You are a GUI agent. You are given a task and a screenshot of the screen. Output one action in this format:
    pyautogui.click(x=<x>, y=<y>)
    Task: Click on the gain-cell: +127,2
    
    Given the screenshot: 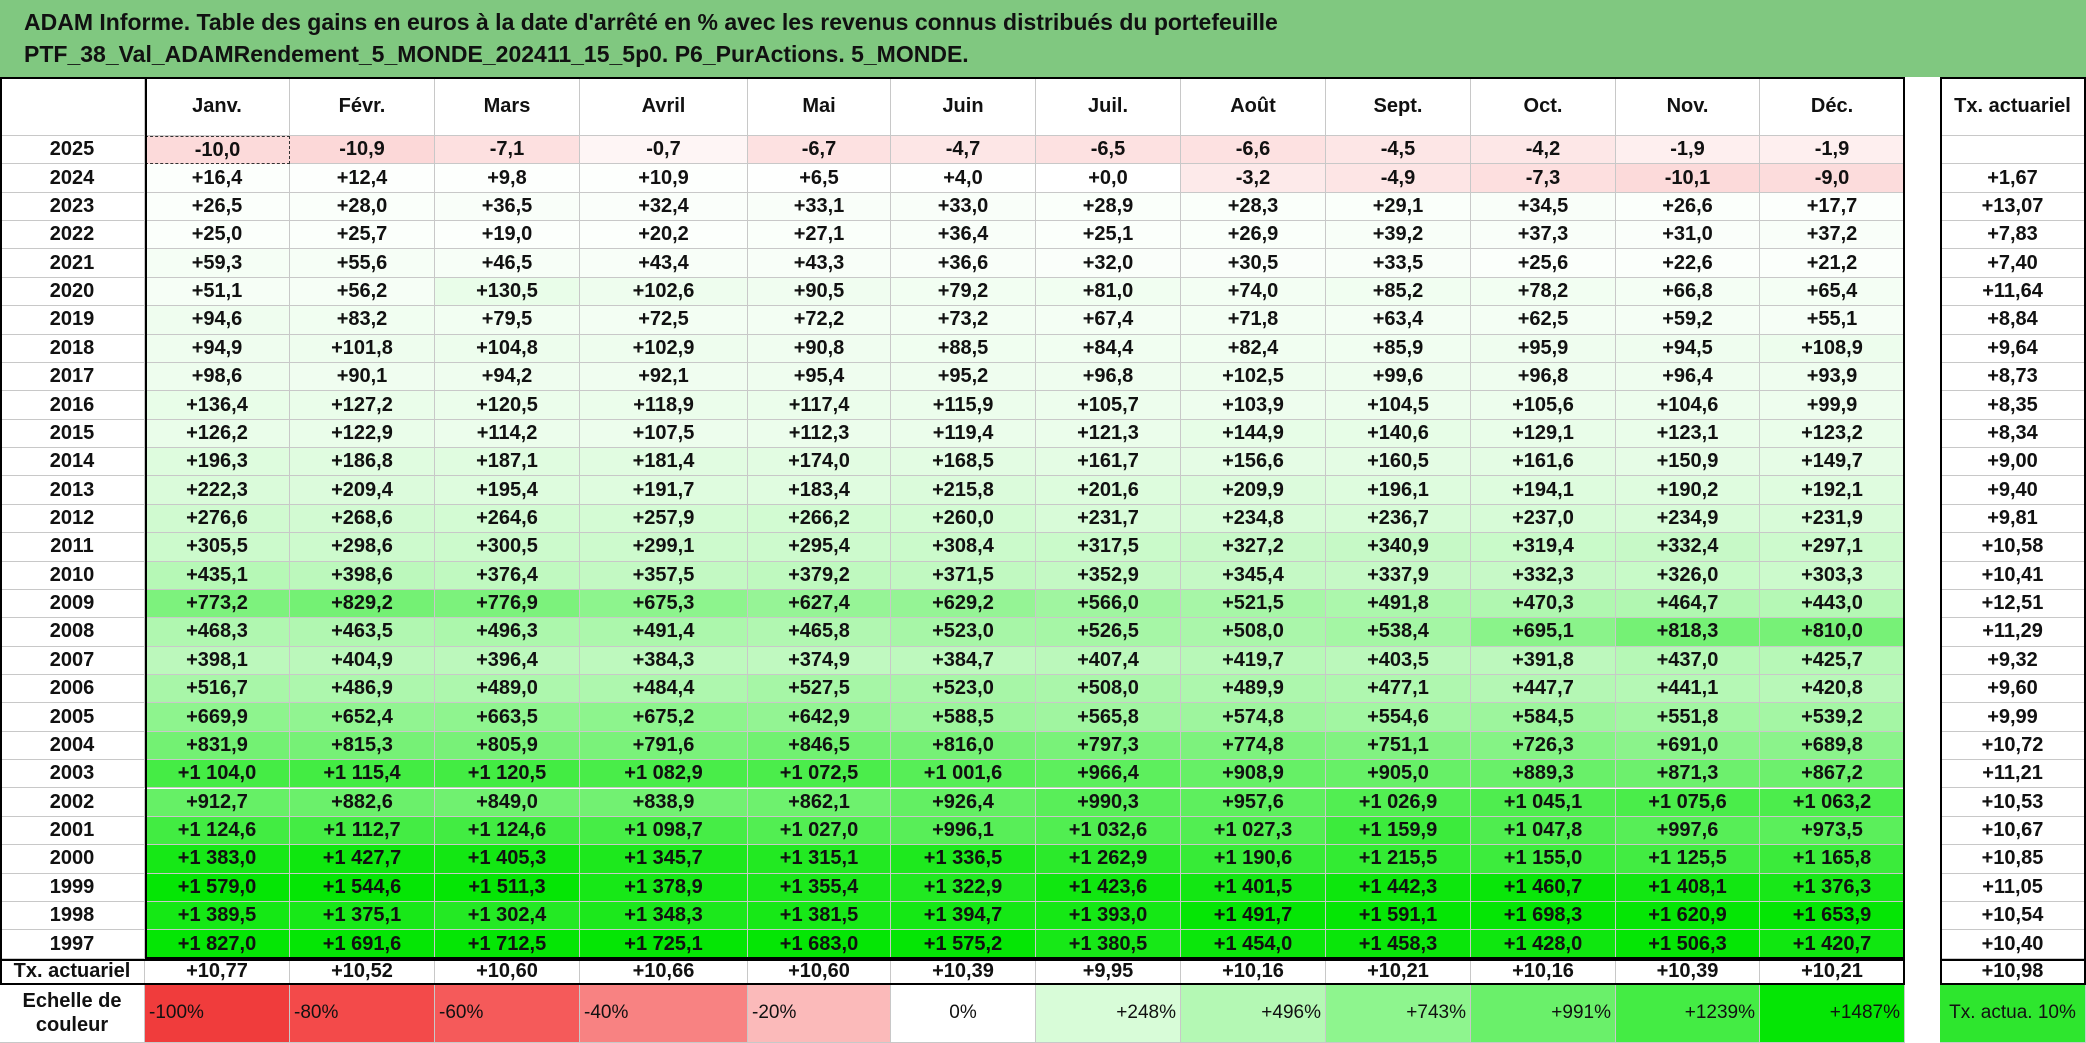 What is the action you would take?
    pyautogui.click(x=362, y=405)
    